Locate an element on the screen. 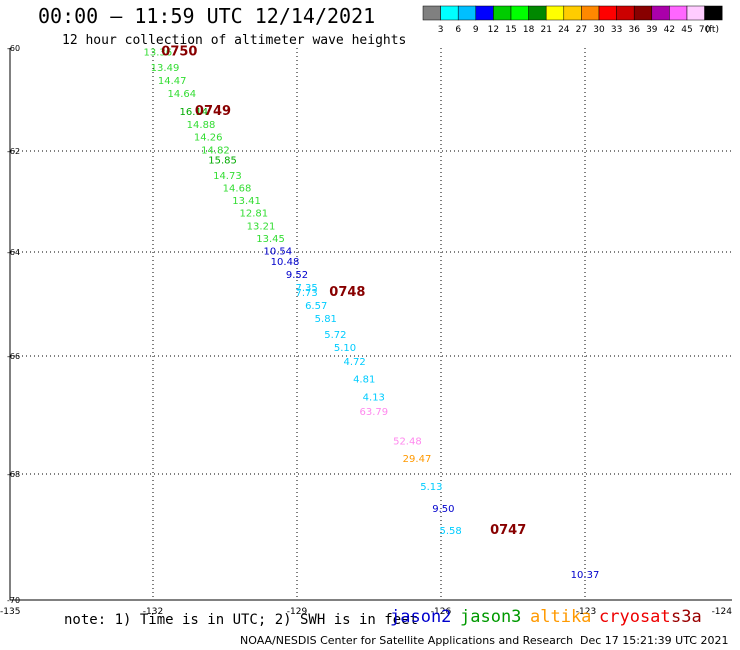 The height and width of the screenshot is (650, 740). legend-tick-label: 30 is located at coordinates (599, 30).